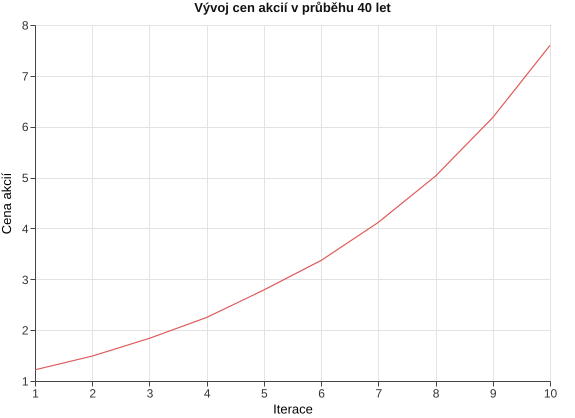 The width and height of the screenshot is (575, 418). What do you see at coordinates (293, 7) in the screenshot?
I see `chart-title: Vývoj cen akcií v průběhu 40 let` at bounding box center [293, 7].